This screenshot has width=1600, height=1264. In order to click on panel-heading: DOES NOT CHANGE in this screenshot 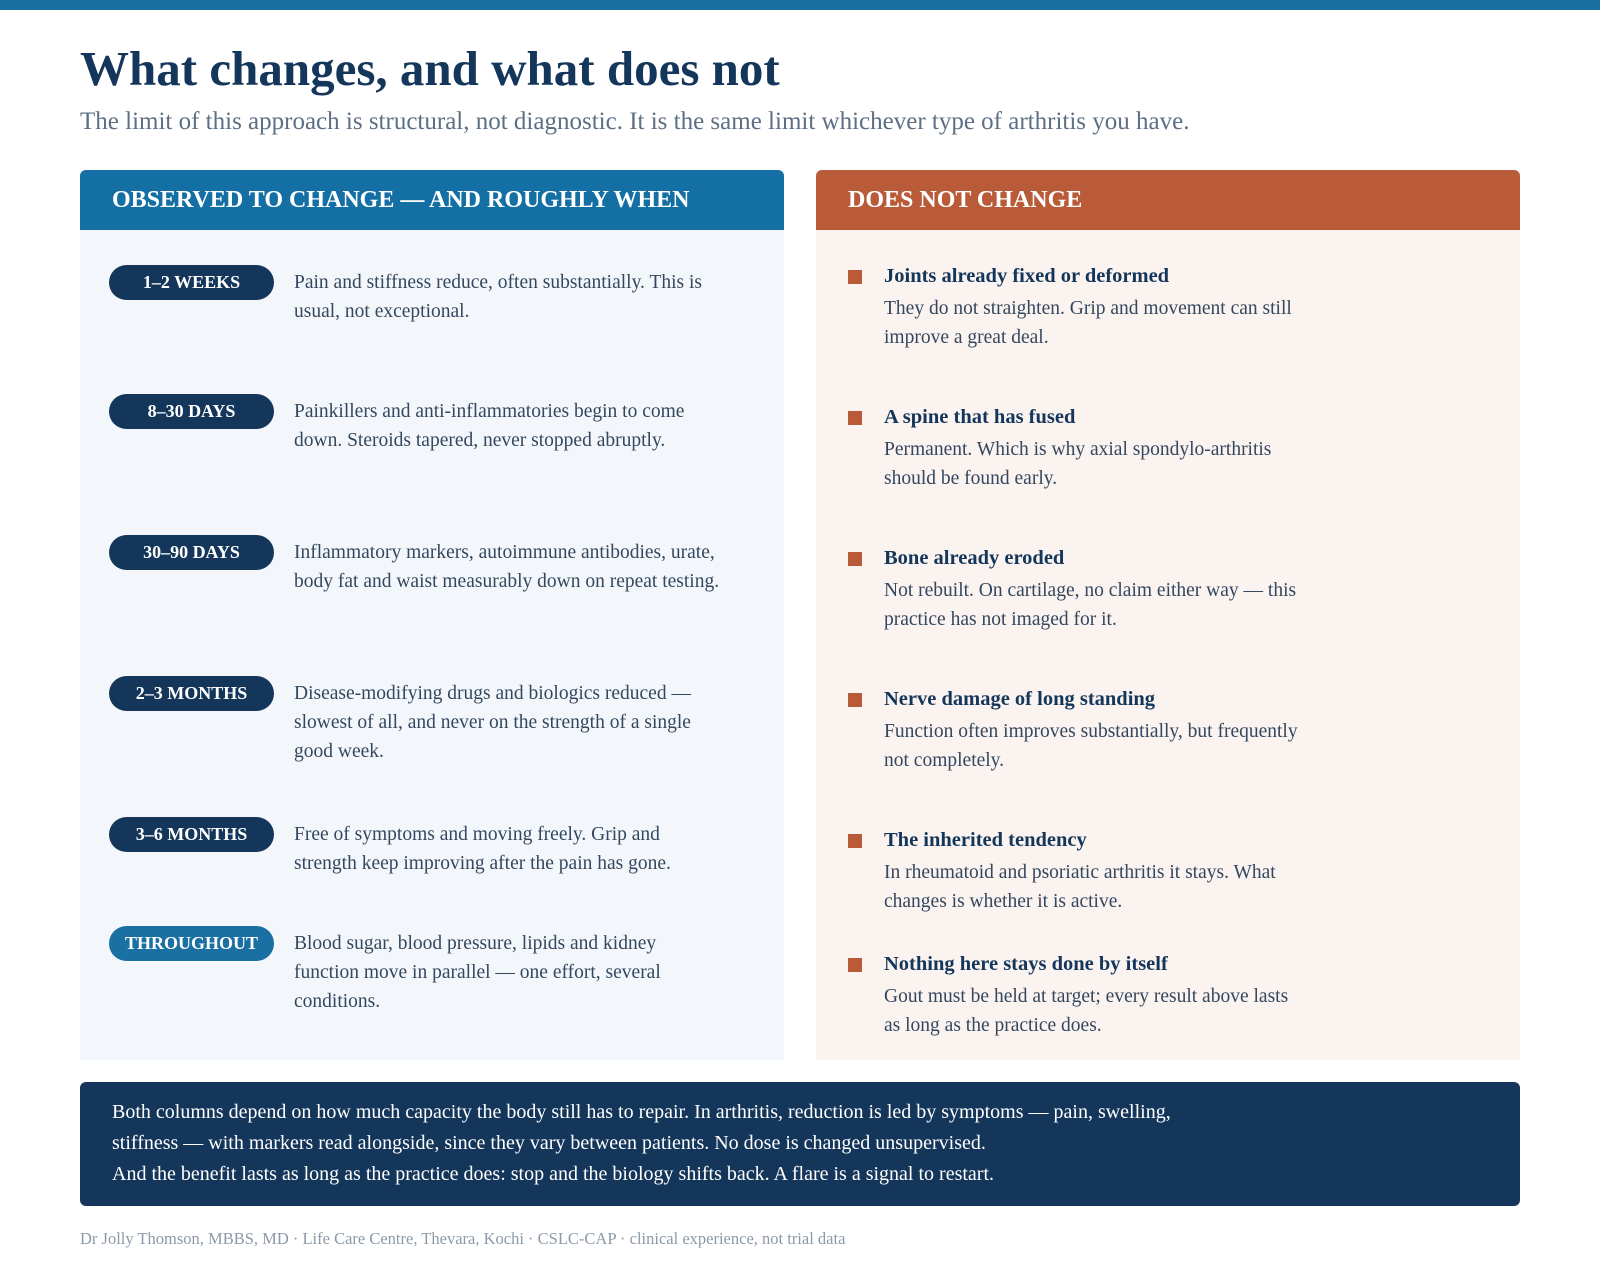, I will do `click(1168, 200)`.